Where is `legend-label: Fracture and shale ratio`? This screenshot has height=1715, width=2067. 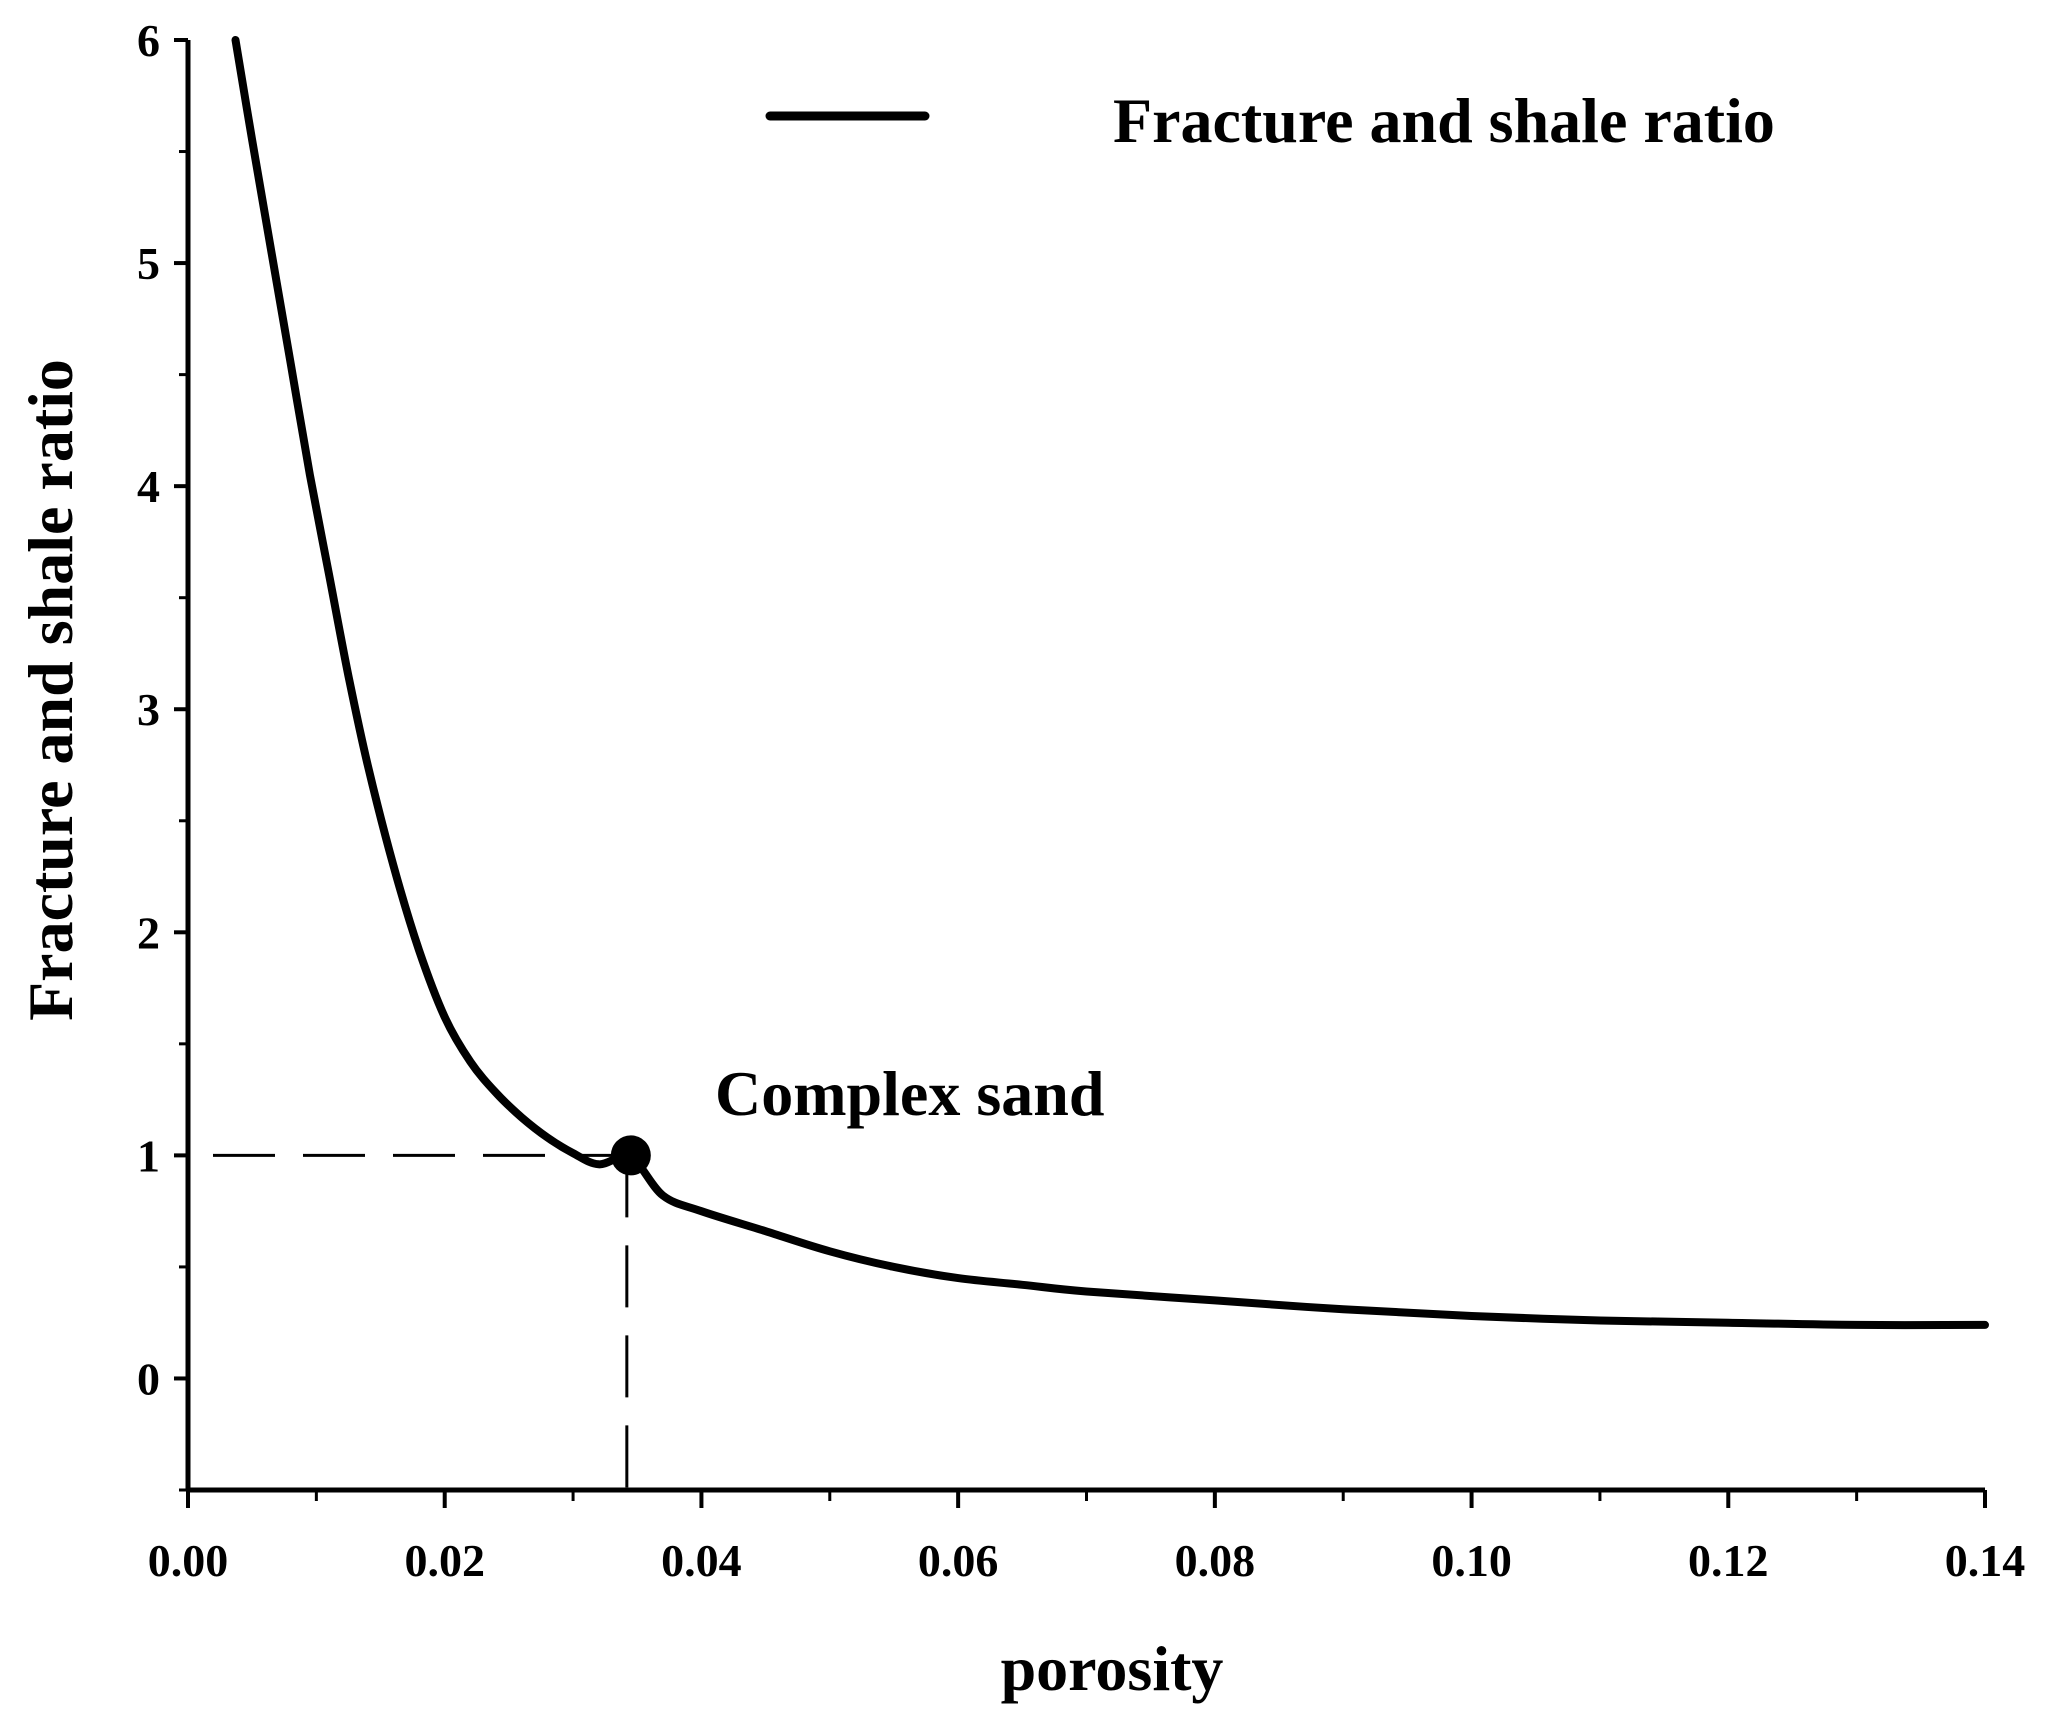 legend-label: Fracture and shale ratio is located at coordinates (1444, 120).